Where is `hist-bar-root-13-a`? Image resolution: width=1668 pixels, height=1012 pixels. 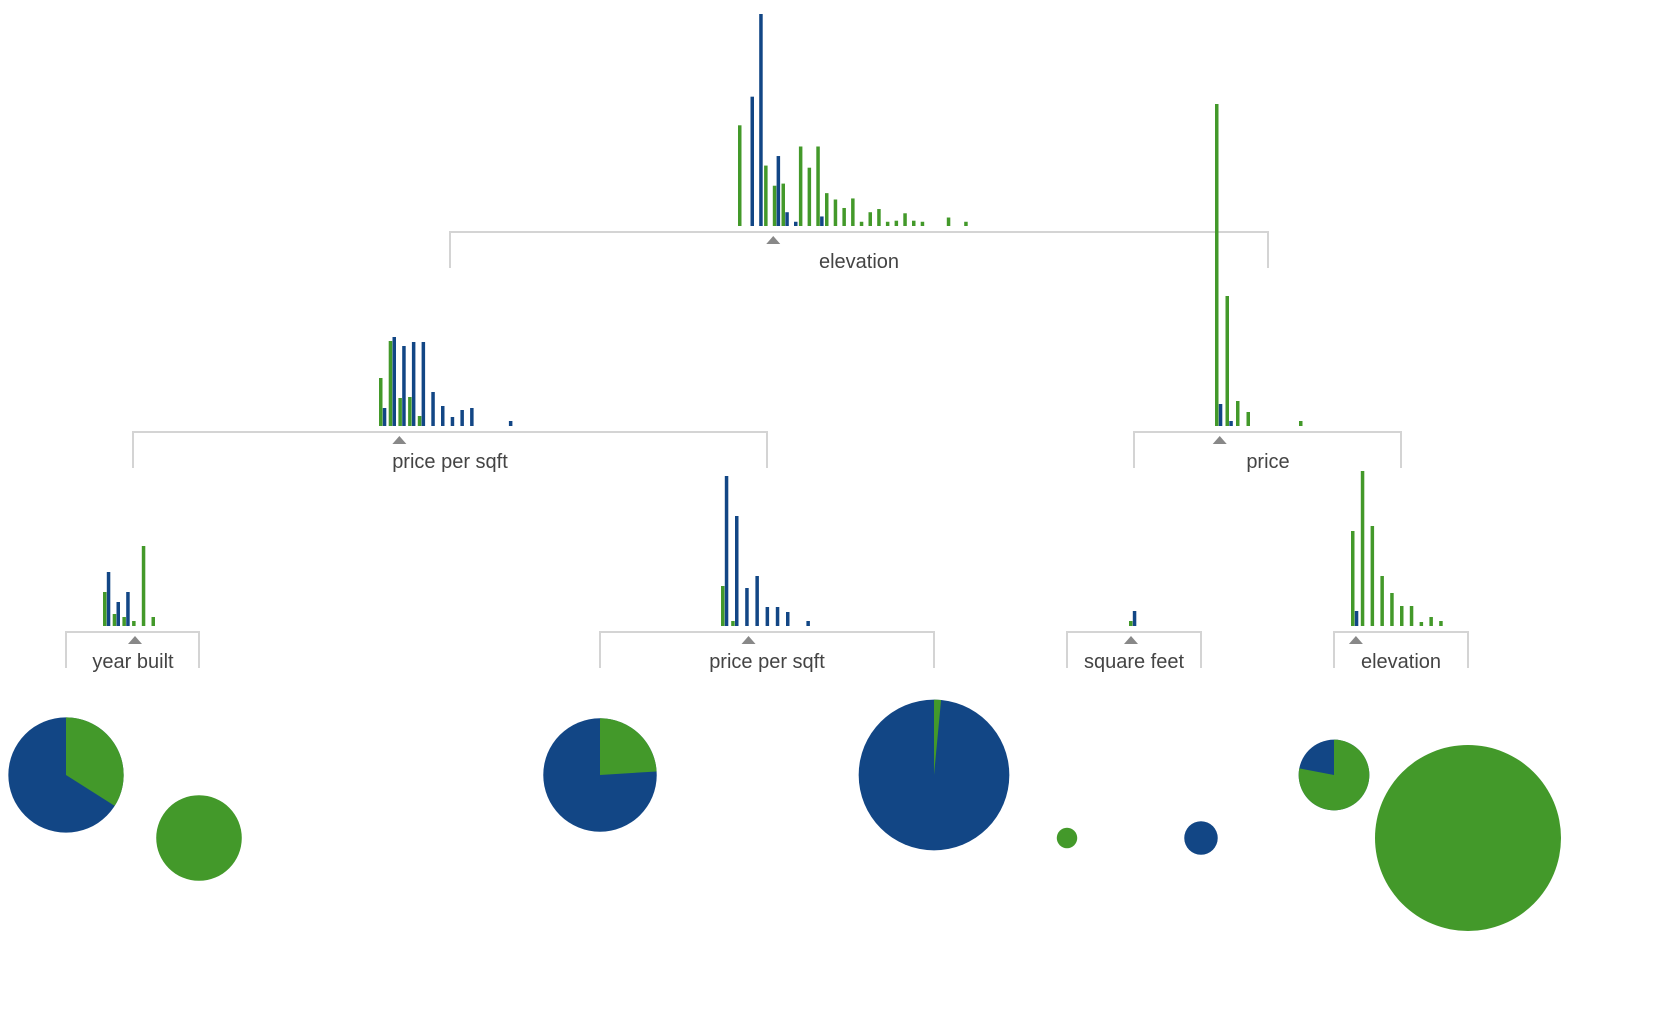
hist-bar-root-13-a is located at coordinates (853, 212).